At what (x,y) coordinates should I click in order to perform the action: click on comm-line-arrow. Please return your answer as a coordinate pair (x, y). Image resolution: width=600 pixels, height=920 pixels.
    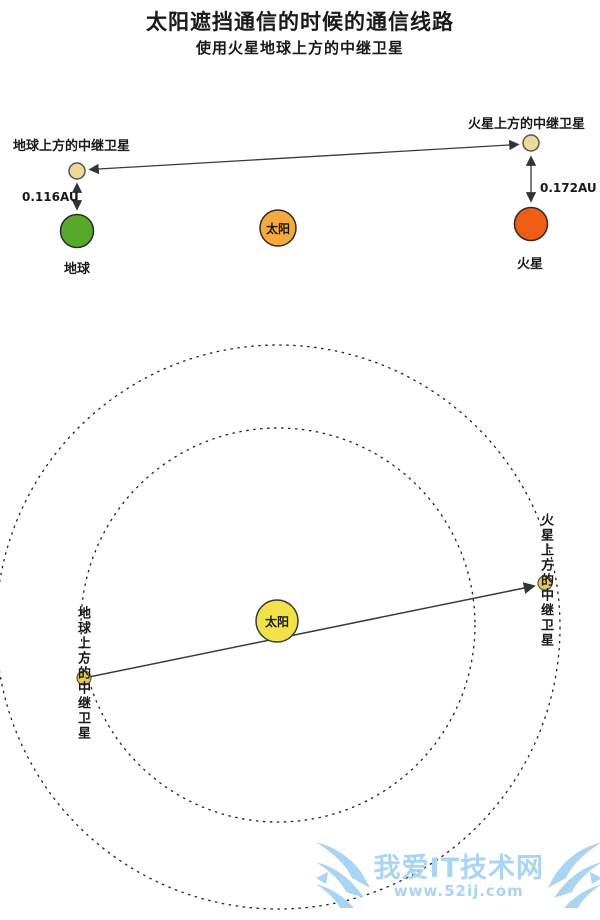
    Looking at the image, I should click on (309, 630).